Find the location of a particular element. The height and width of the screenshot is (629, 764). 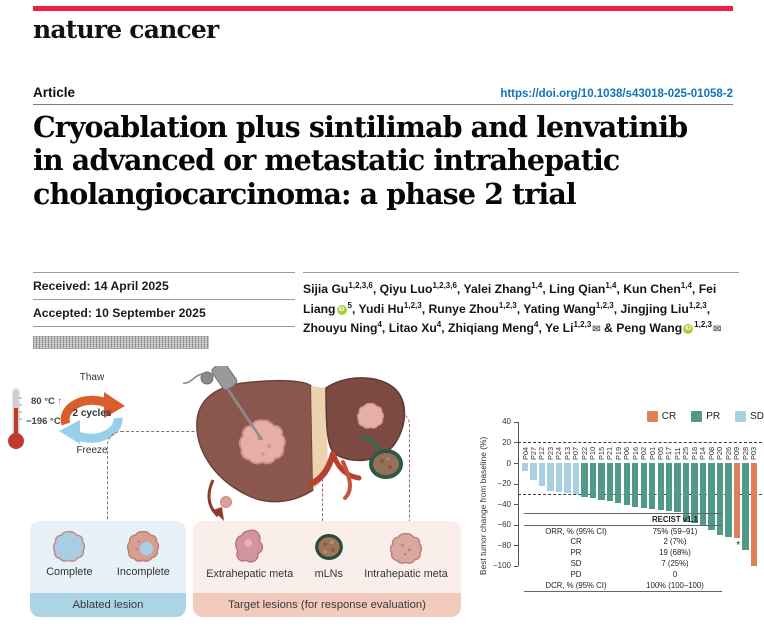

mln-connector is located at coordinates (322, 495).